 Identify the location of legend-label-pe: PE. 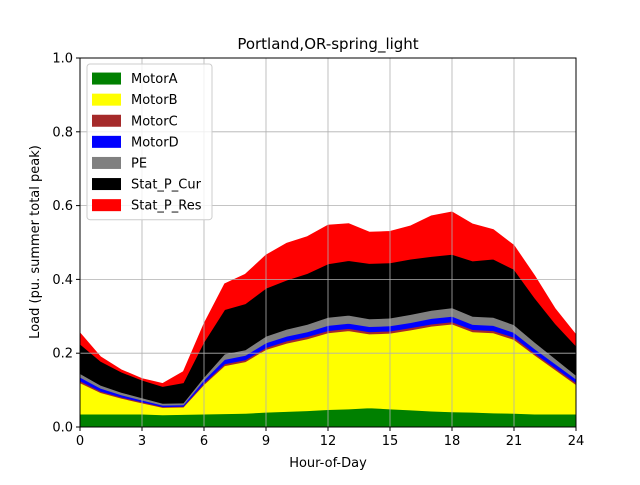
(139, 163).